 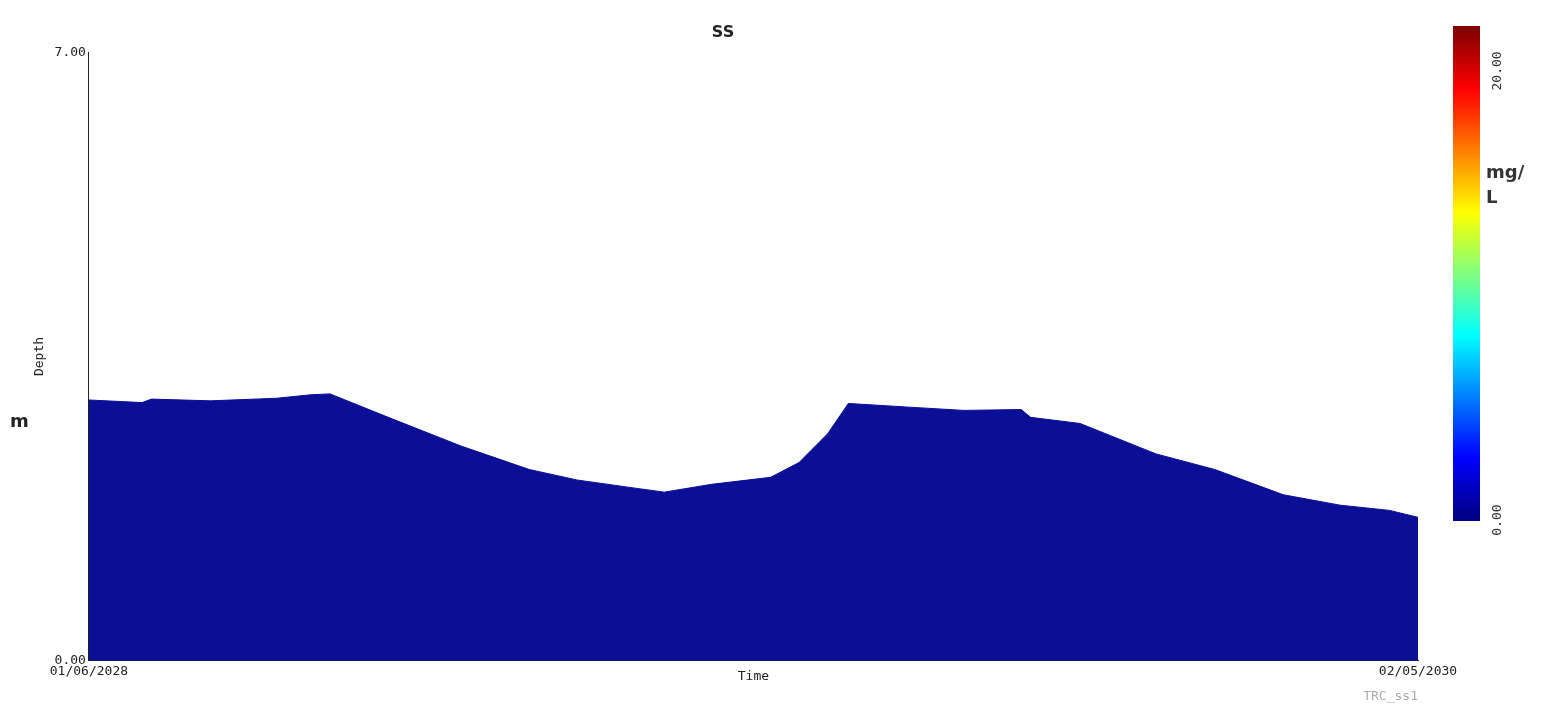 I want to click on text: TRC_ss1, so click(x=1390, y=695).